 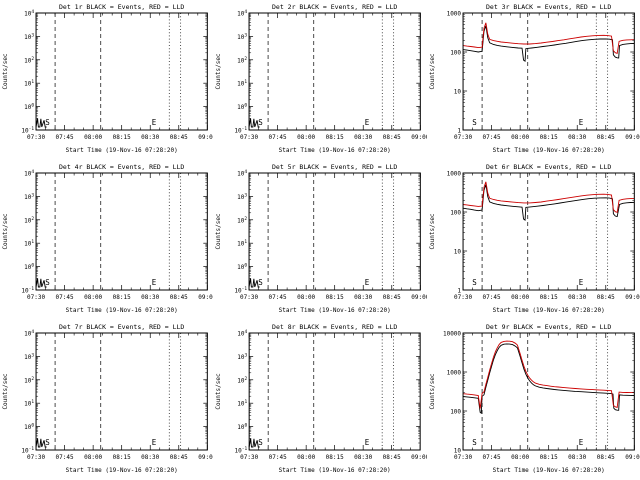 What do you see at coordinates (453, 373) in the screenshot?
I see `svg-text: 1000` at bounding box center [453, 373].